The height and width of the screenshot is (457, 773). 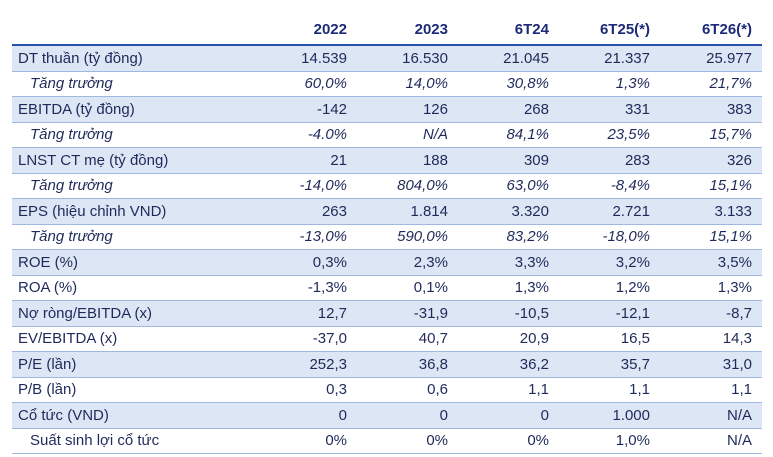 I want to click on row-label: Nợ ròng/EBITDA (x), so click(x=134, y=313).